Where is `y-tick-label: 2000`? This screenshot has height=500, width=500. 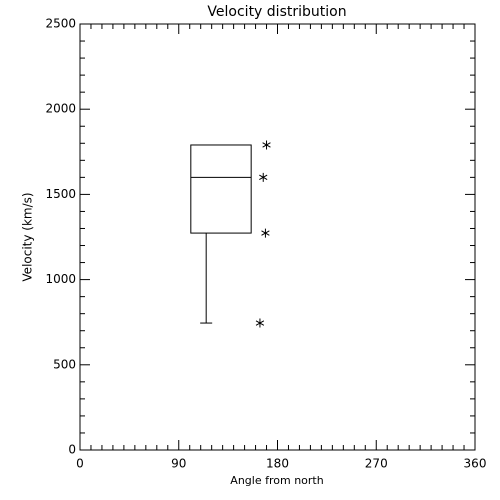
y-tick-label: 2000 is located at coordinates (60, 109).